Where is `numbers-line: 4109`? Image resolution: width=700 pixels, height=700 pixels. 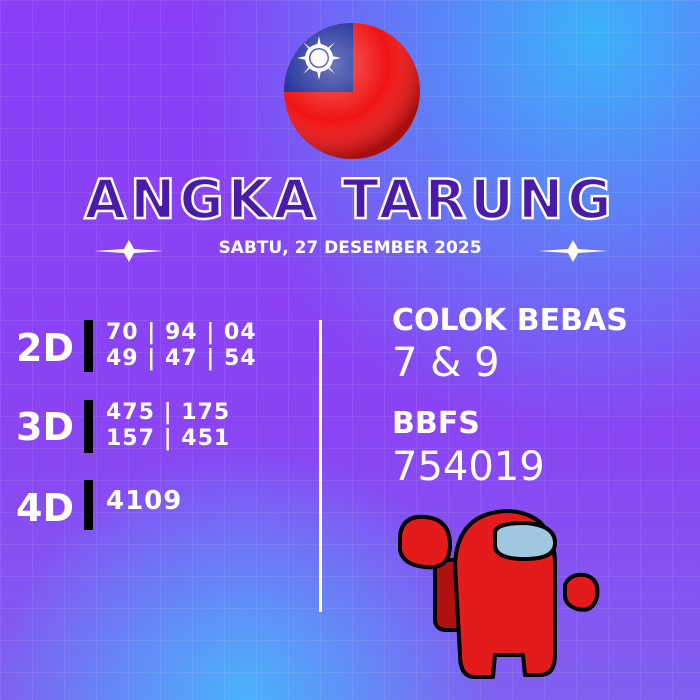
numbers-line: 4109 is located at coordinates (144, 501).